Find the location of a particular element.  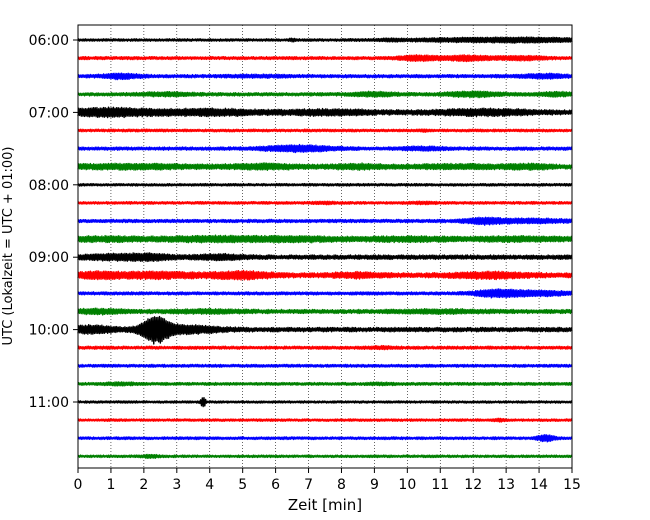

x-tick-label: 0 is located at coordinates (78, 485).